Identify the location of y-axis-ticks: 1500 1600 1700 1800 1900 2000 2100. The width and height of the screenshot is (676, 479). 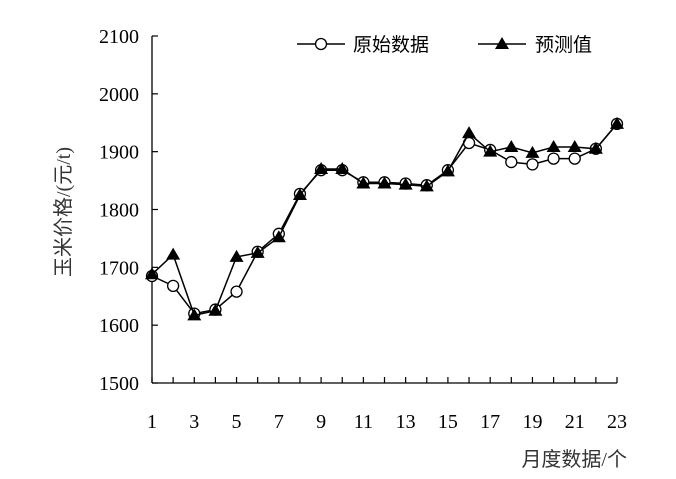
(128, 210).